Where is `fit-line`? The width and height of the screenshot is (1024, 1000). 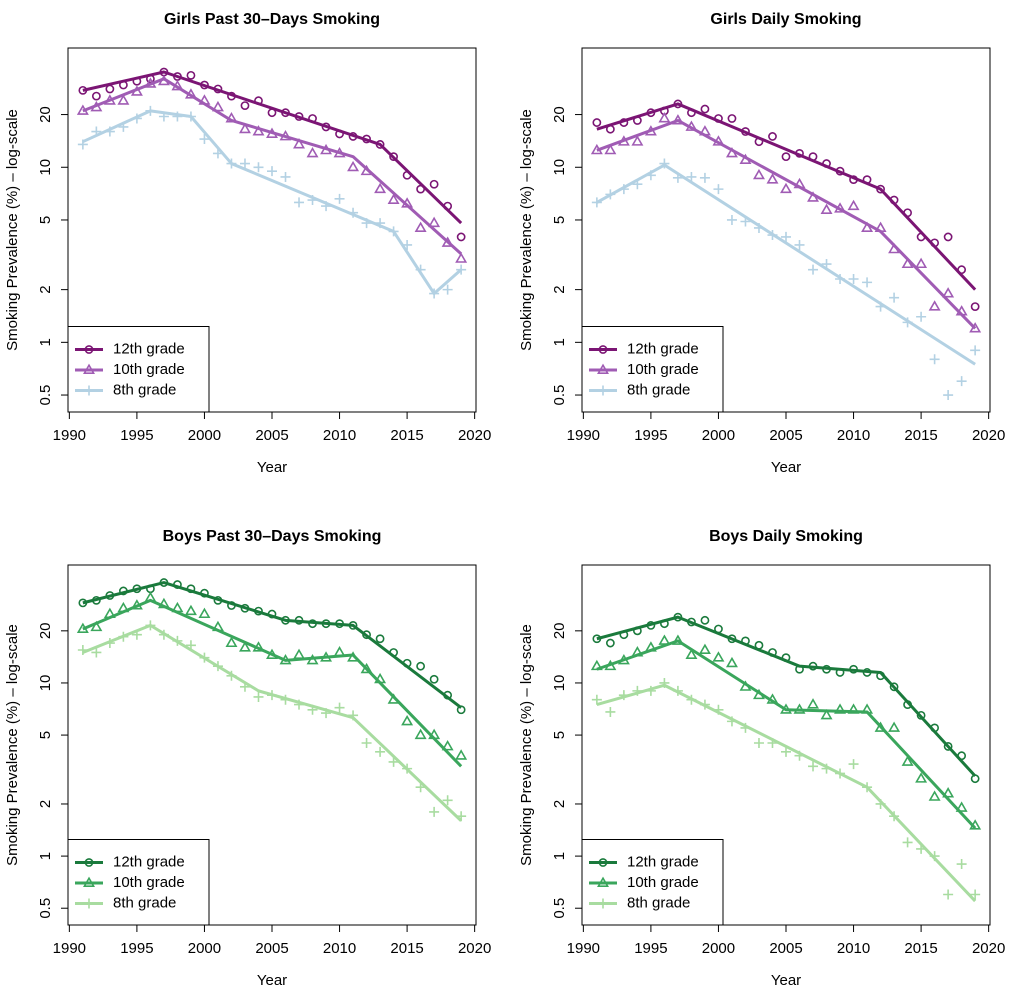 fit-line is located at coordinates (272, 683).